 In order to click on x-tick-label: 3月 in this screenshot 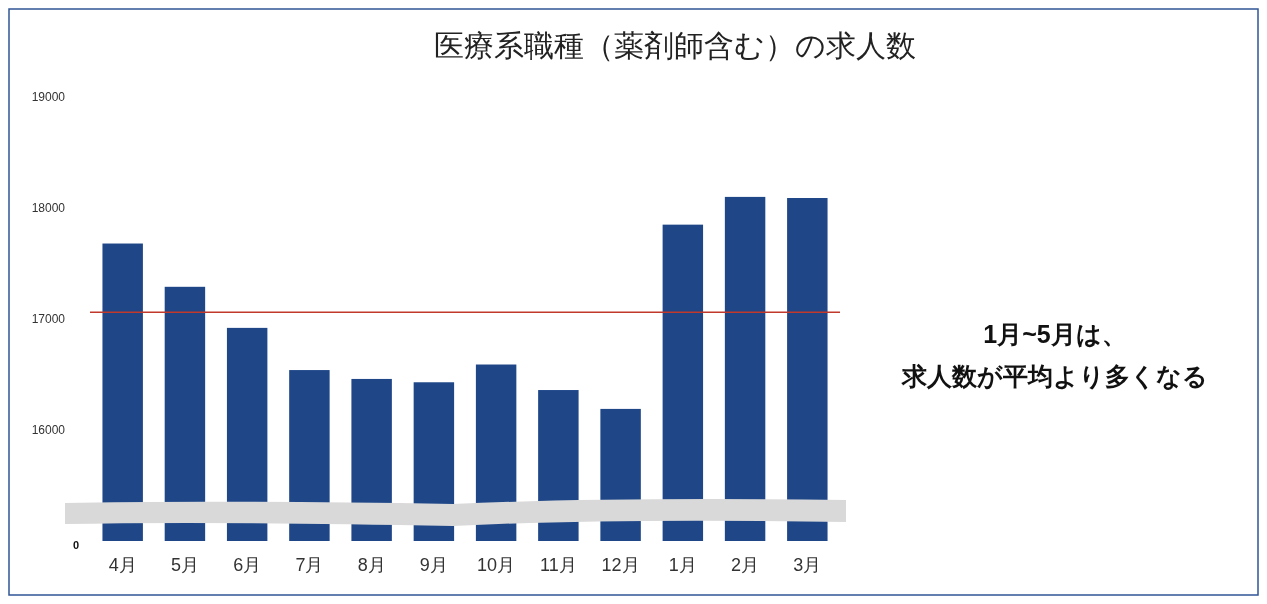, I will do `click(807, 565)`.